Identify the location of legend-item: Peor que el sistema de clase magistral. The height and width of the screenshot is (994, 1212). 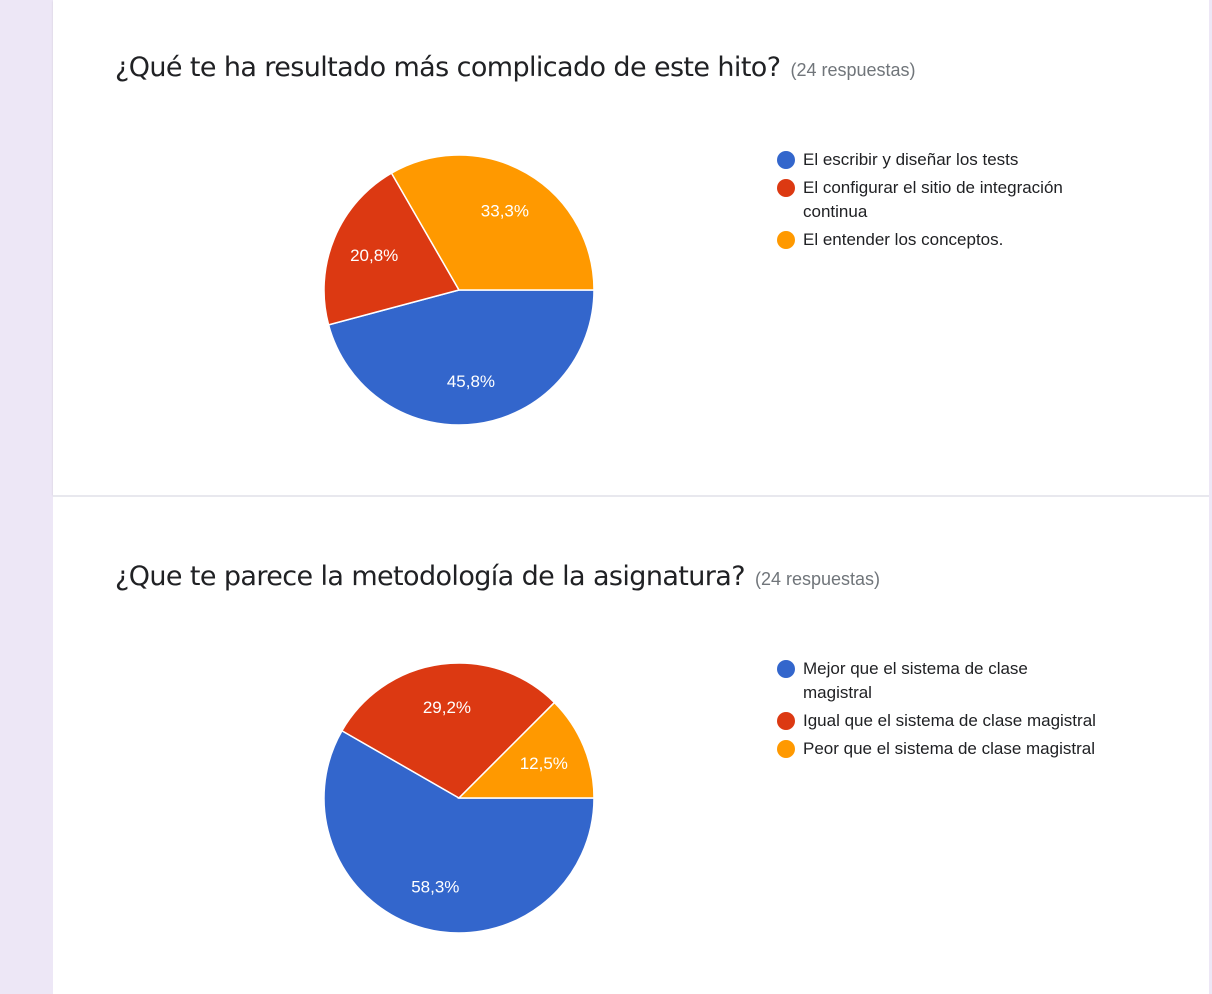
(937, 749).